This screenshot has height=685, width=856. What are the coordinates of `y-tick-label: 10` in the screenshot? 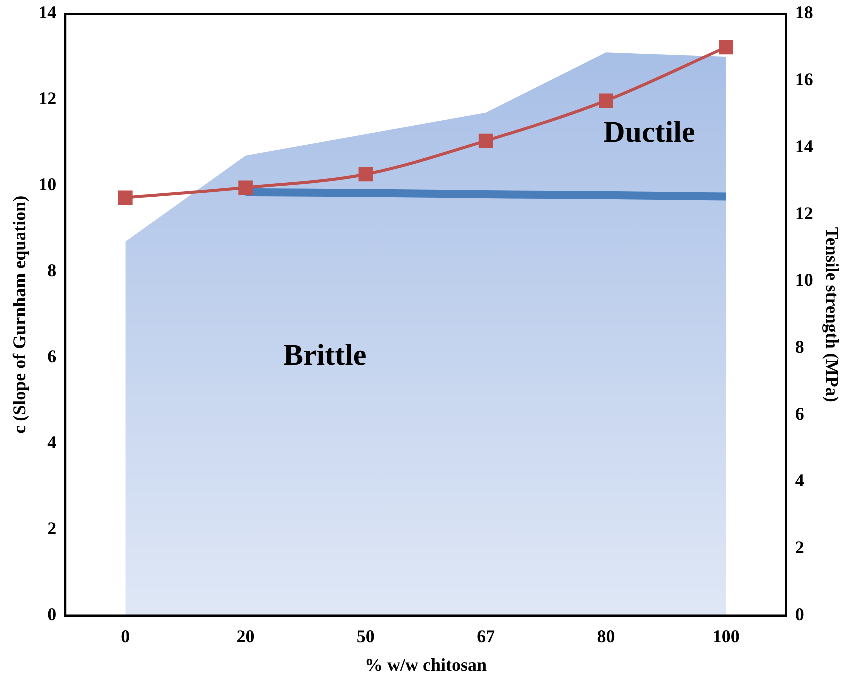 It's located at (47, 184).